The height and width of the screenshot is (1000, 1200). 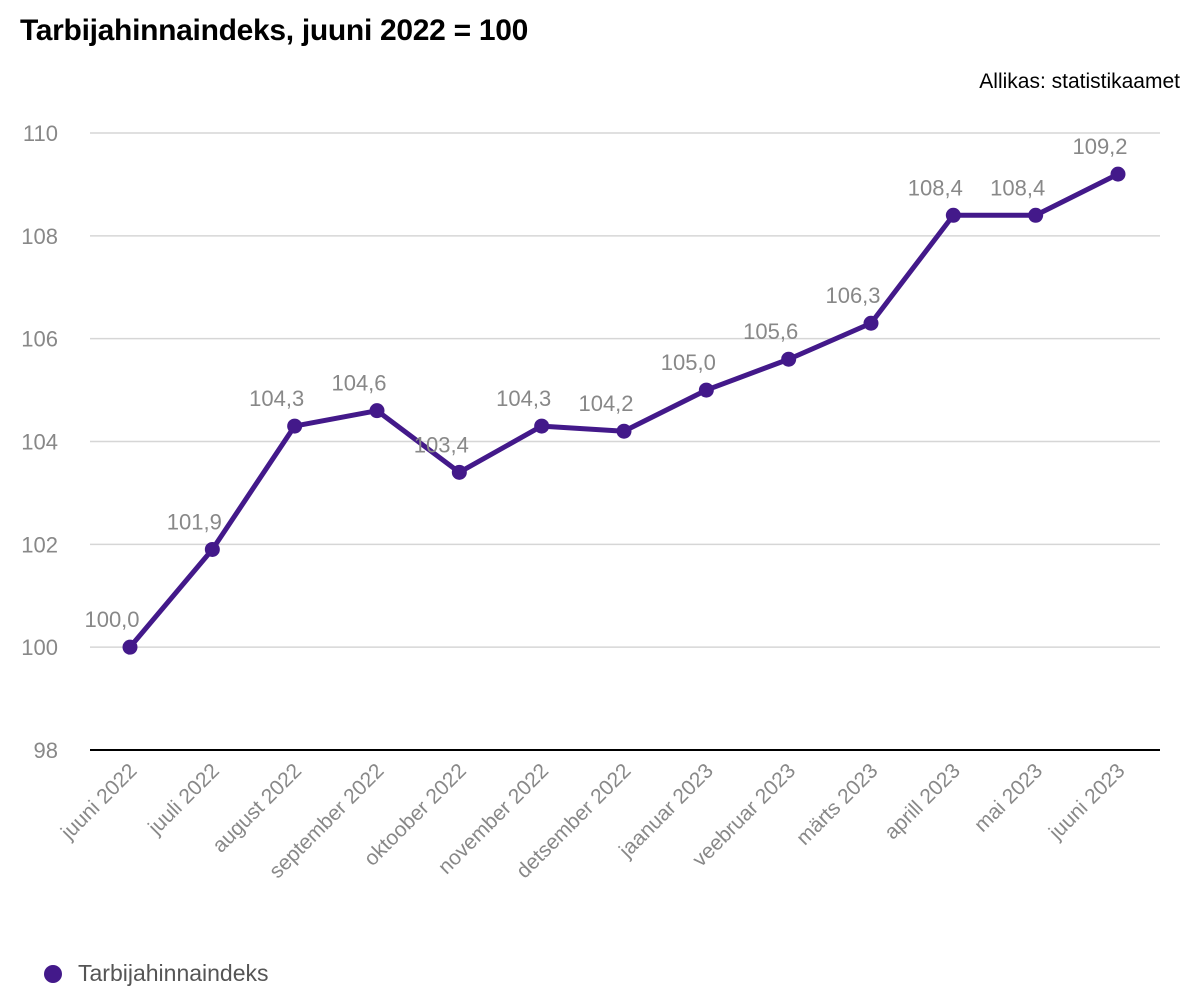 What do you see at coordinates (53, 973) in the screenshot?
I see `legend-marker` at bounding box center [53, 973].